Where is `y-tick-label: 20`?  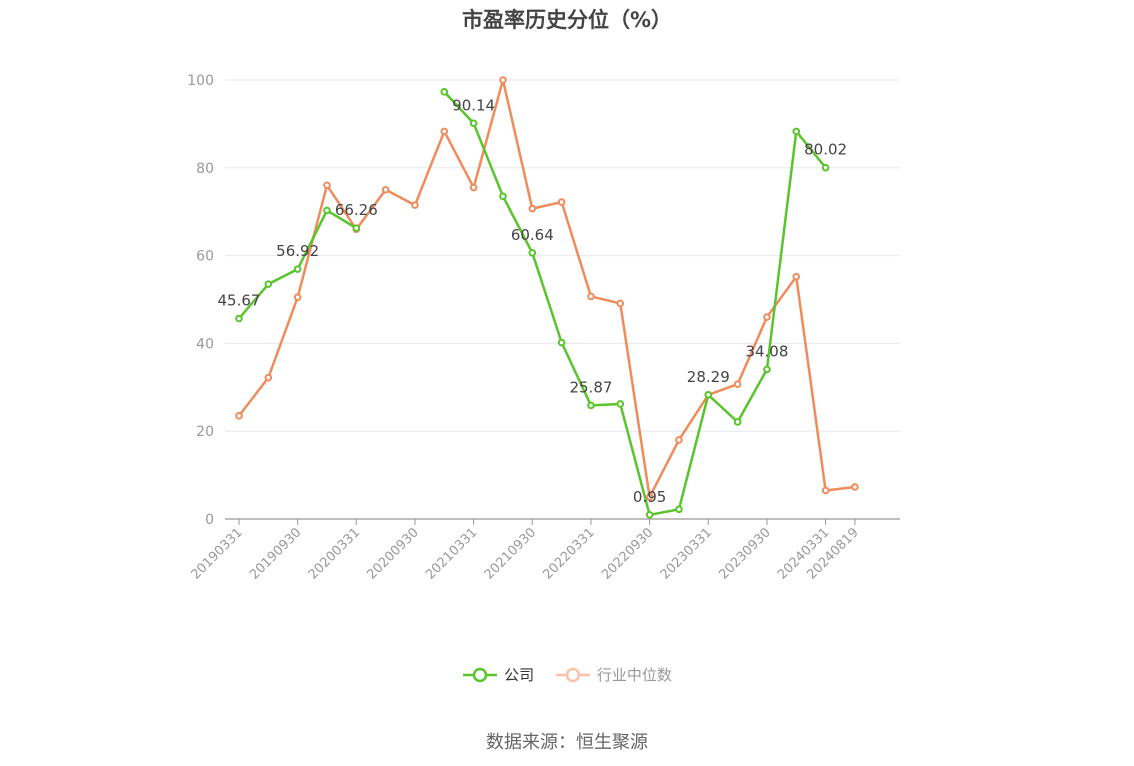
y-tick-label: 20 is located at coordinates (205, 432).